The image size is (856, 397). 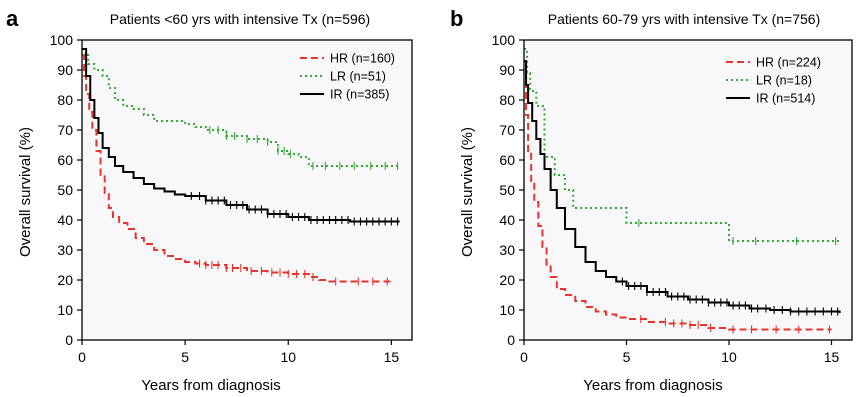 What do you see at coordinates (507, 310) in the screenshot?
I see `panel-b-y-tick-label: 10` at bounding box center [507, 310].